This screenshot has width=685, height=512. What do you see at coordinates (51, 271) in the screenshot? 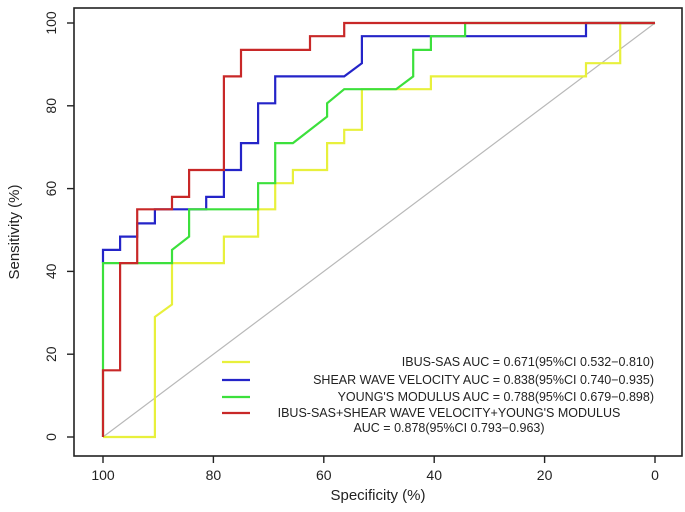
I see `y-tick-label: 40` at bounding box center [51, 271].